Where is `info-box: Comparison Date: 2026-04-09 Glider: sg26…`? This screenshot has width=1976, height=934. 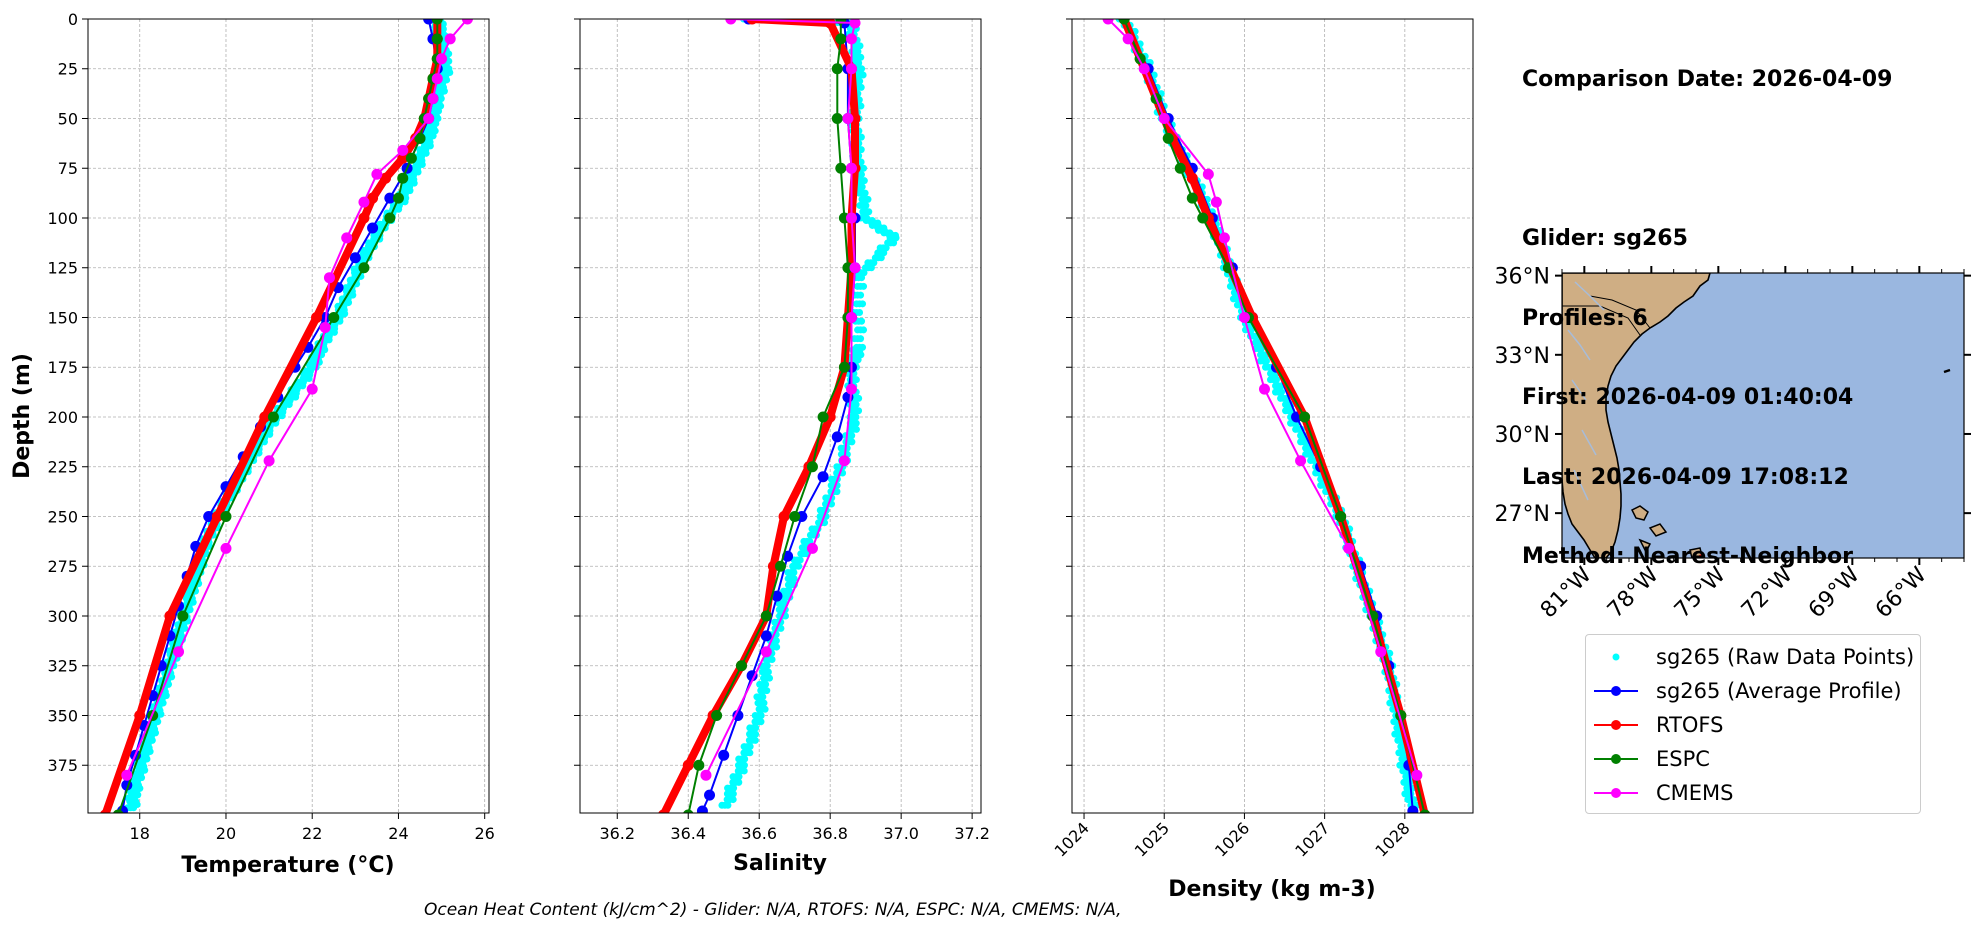
info-box: Comparison Date: 2026-04-09 Glider: sg26… is located at coordinates (1707, 305).